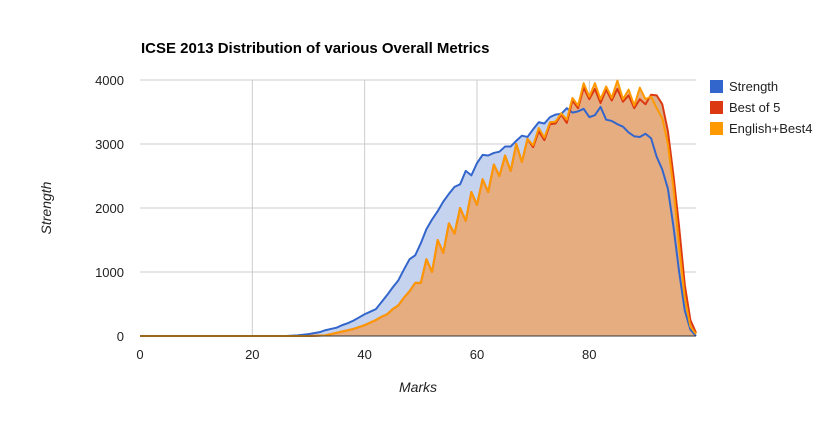 This screenshot has width=835, height=421. What do you see at coordinates (139, 354) in the screenshot?
I see `x-tick-label: 0` at bounding box center [139, 354].